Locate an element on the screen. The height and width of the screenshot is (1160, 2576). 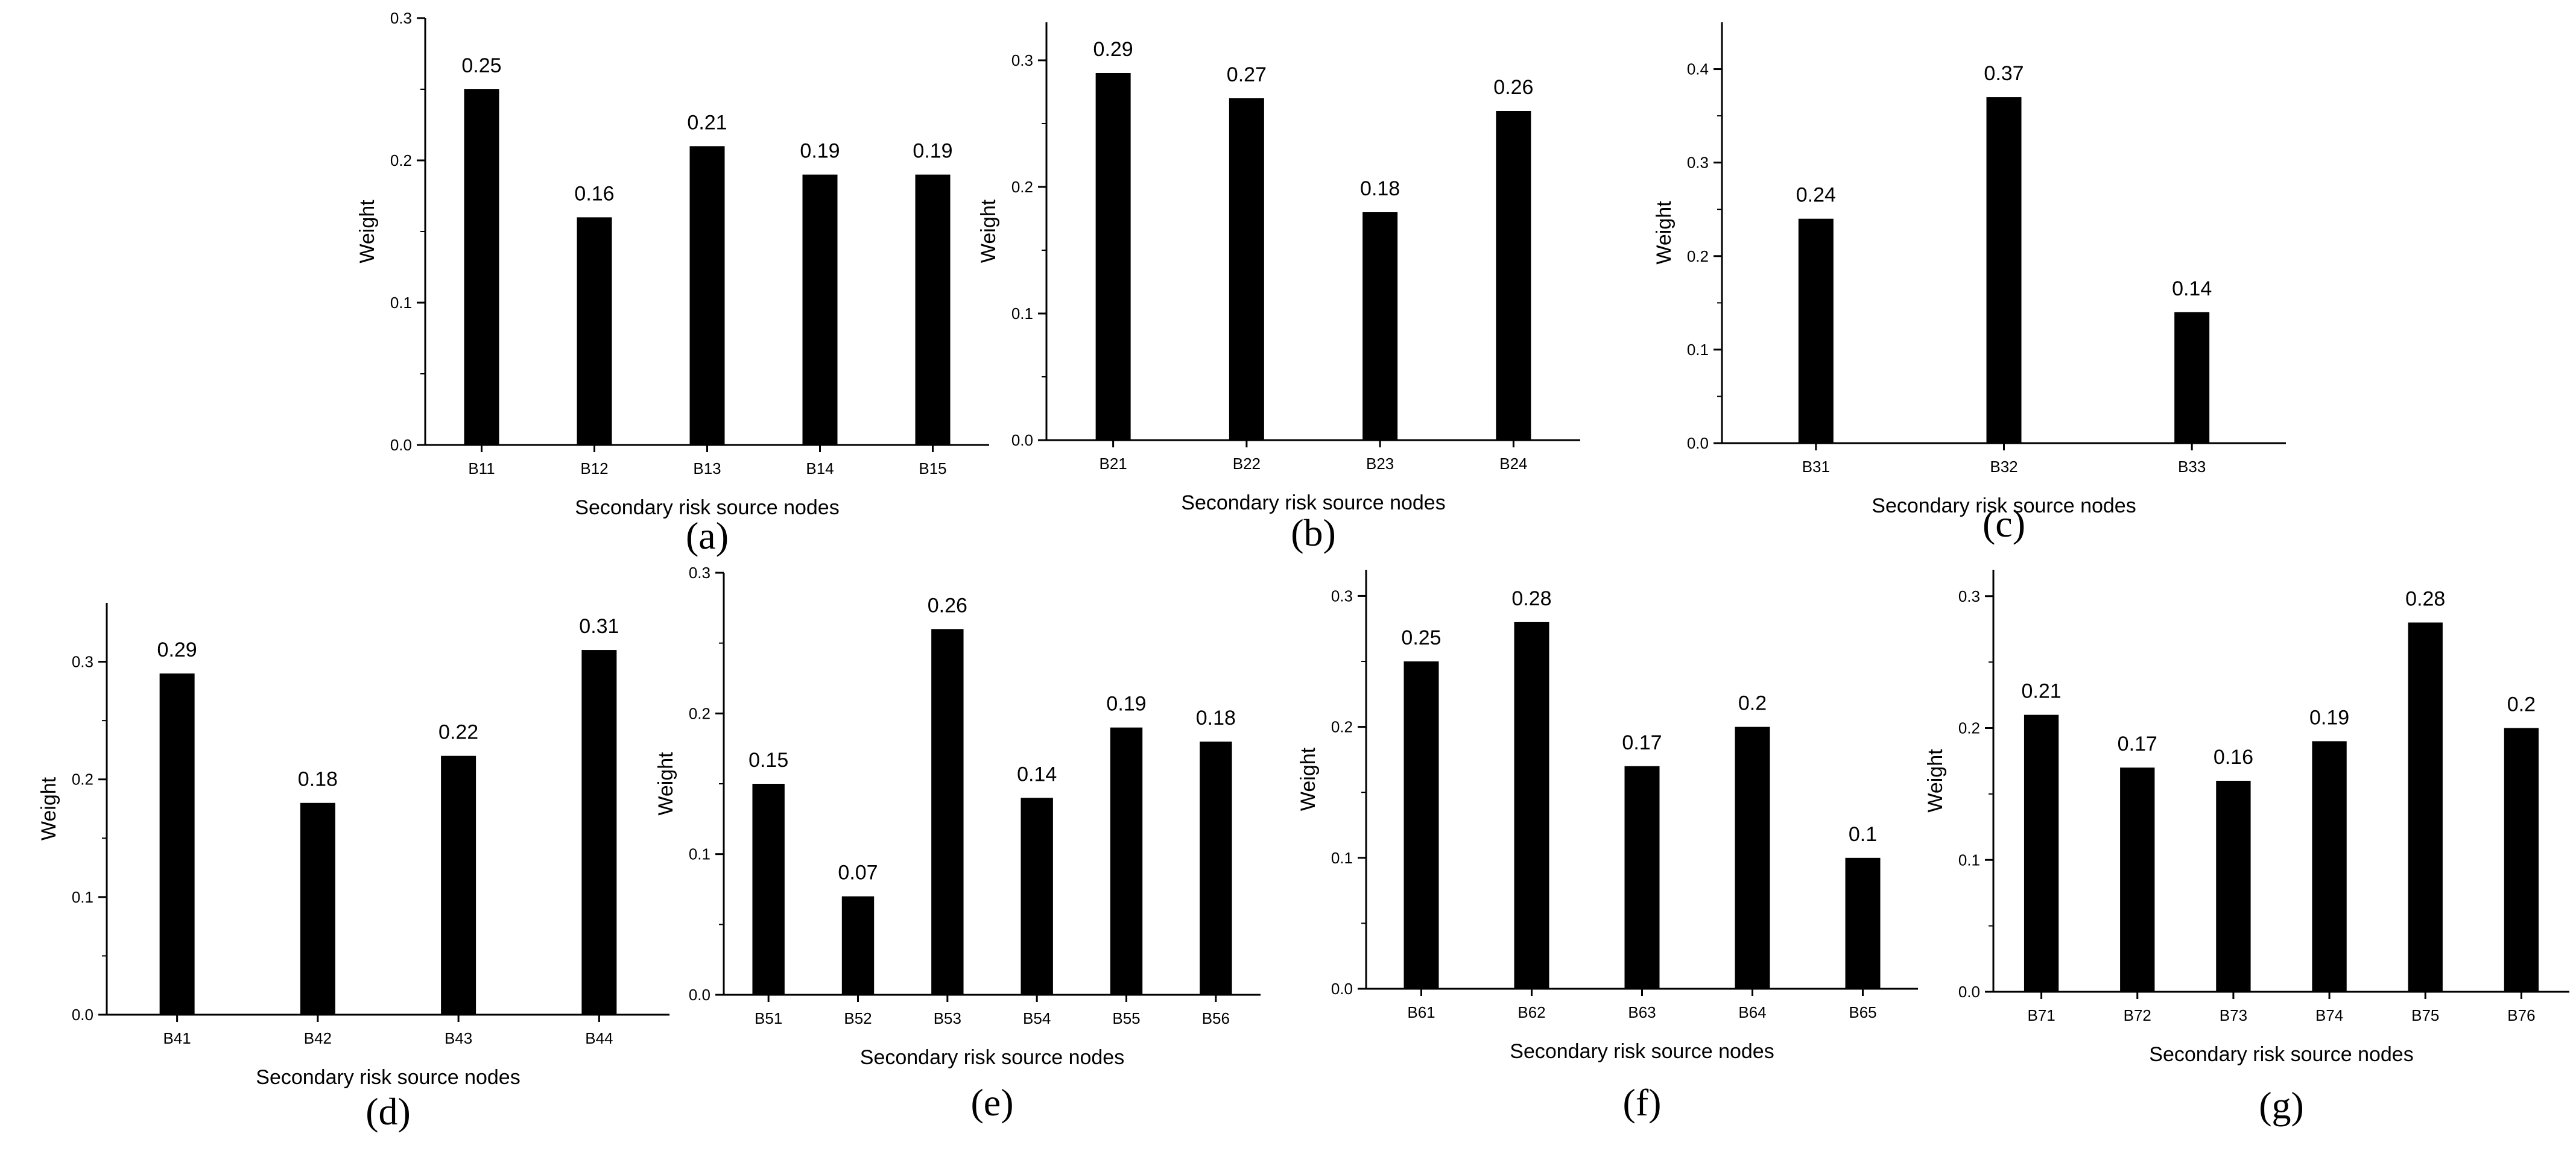
bar-b74 is located at coordinates (2329, 866).